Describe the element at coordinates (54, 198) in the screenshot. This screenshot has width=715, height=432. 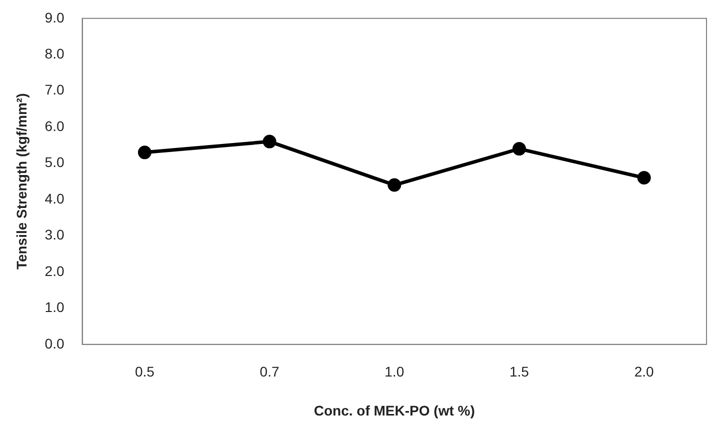
I see `y-tick-label: 4.0` at that location.